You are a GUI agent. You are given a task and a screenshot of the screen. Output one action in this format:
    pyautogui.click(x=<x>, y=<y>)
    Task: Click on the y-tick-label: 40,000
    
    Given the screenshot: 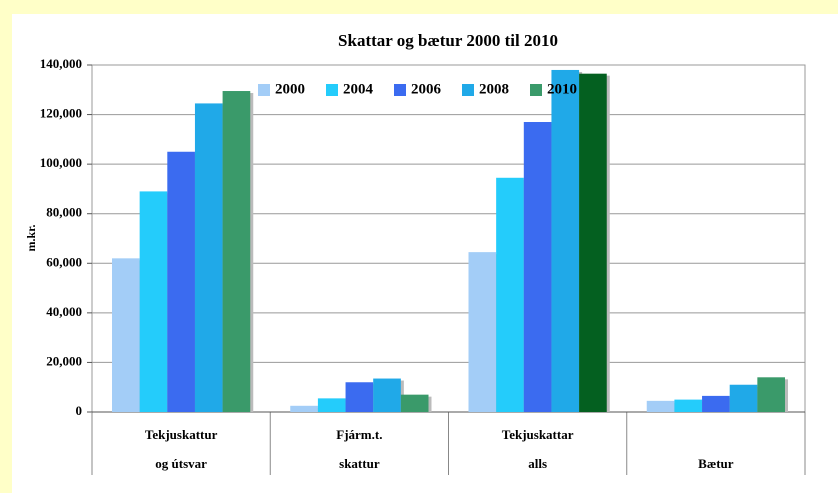 What is the action you would take?
    pyautogui.click(x=64, y=311)
    